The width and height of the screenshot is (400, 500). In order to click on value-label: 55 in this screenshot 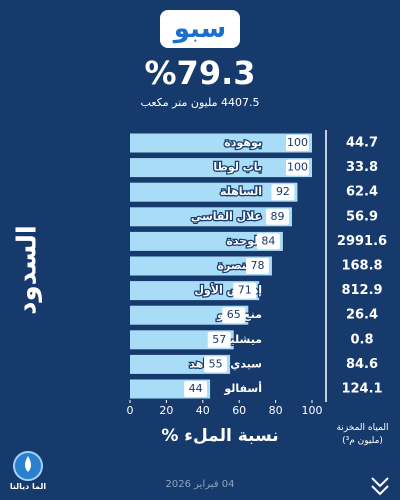, I will do `click(216, 363)`.